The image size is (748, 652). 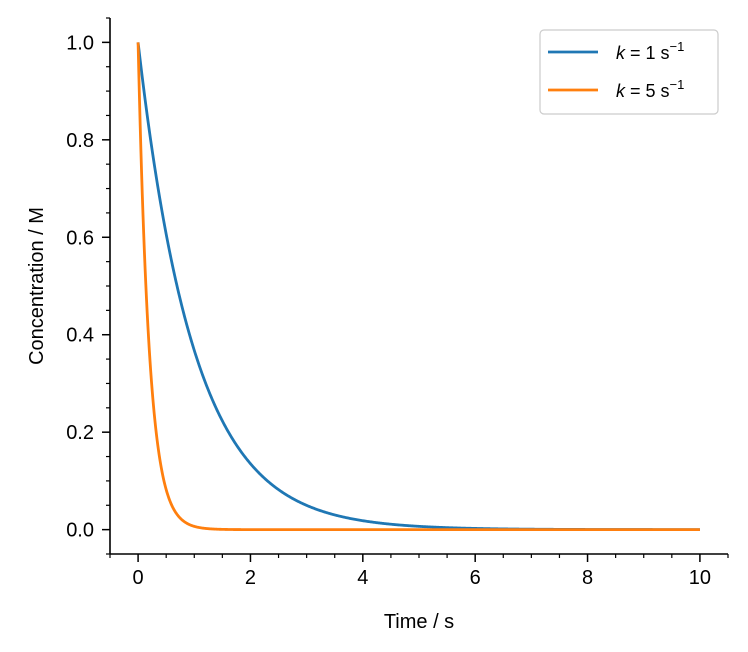 I want to click on legend: k = 1 s−1k = 5 s−1, so click(x=629, y=72).